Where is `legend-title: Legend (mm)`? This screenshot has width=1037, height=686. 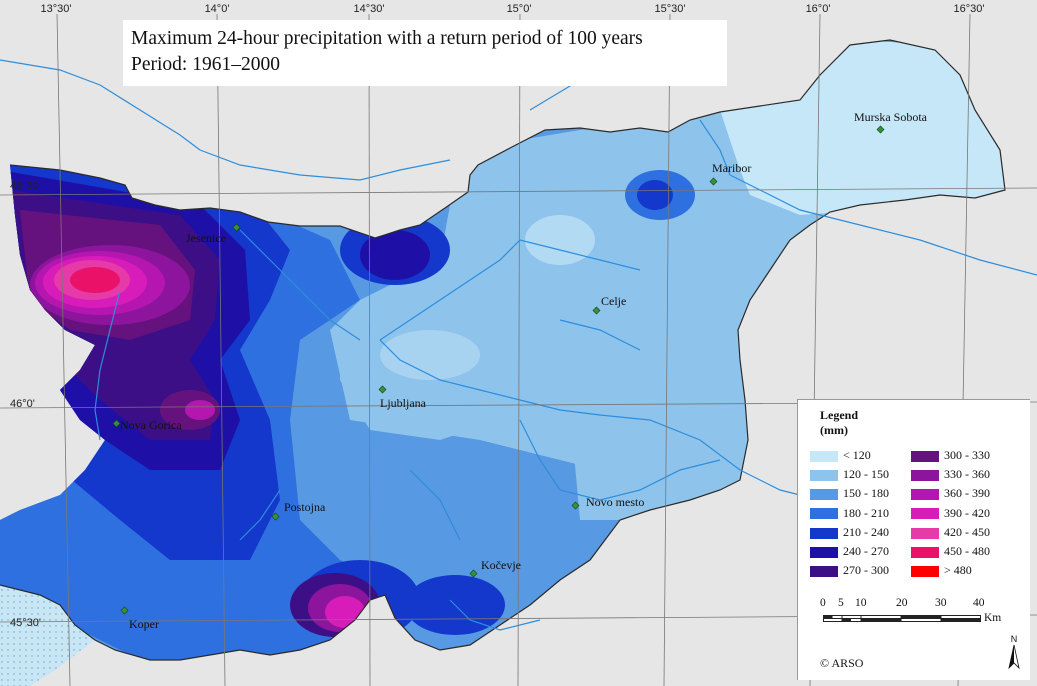 legend-title: Legend (mm) is located at coordinates (839, 423).